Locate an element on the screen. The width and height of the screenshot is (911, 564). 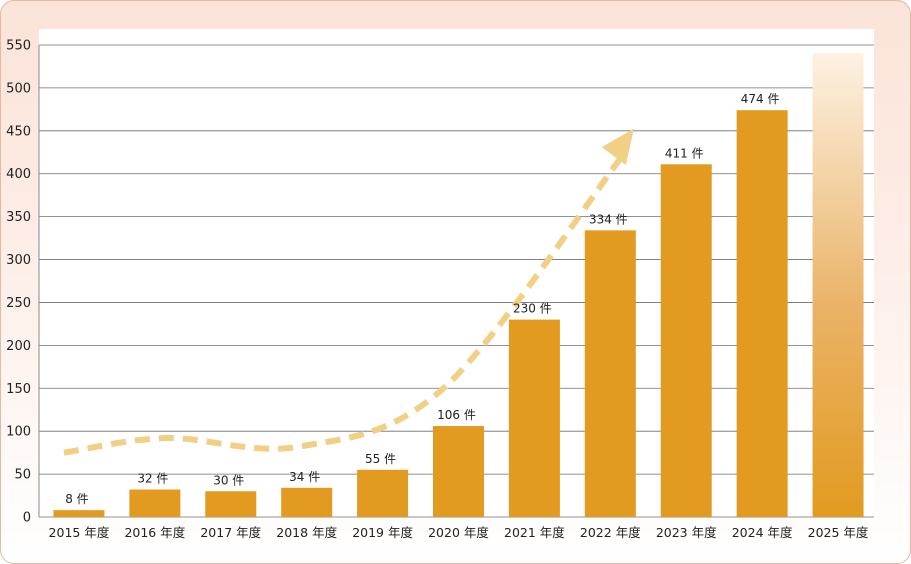
y-tick-label: 150 is located at coordinates (18, 389).